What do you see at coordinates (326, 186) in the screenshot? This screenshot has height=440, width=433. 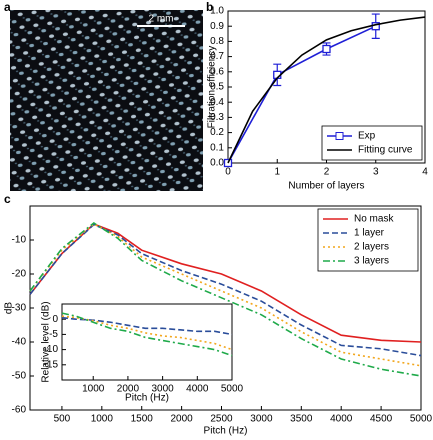 I see `x-axis-label: Number of layers` at bounding box center [326, 186].